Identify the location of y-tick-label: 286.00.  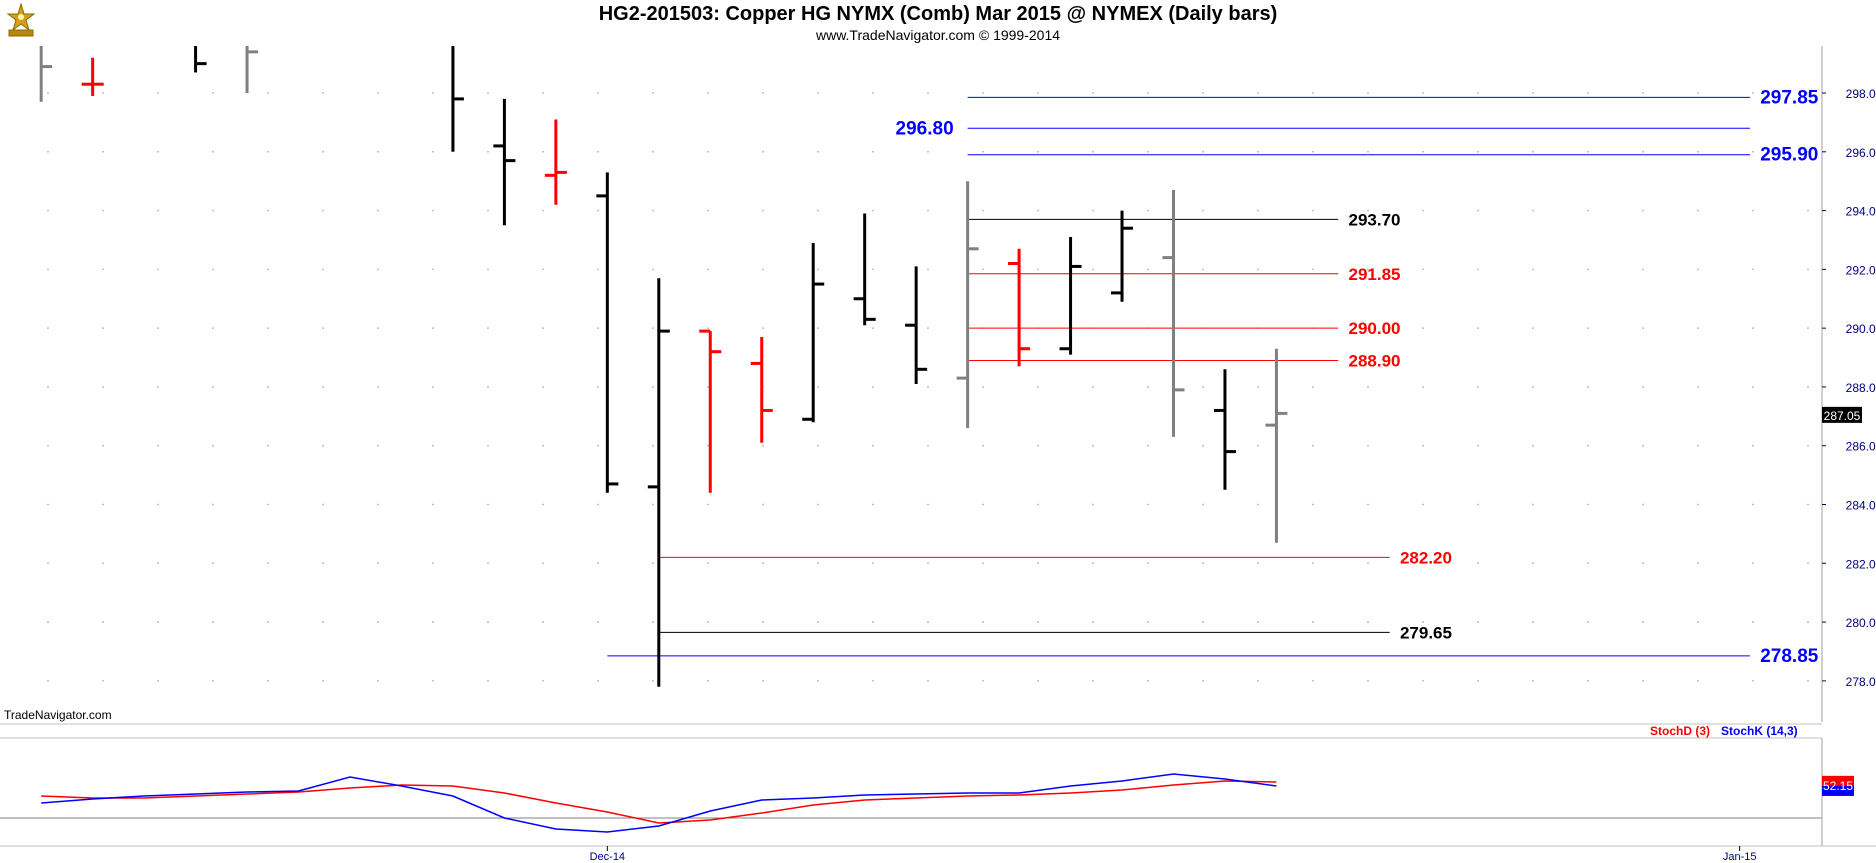
(1861, 447).